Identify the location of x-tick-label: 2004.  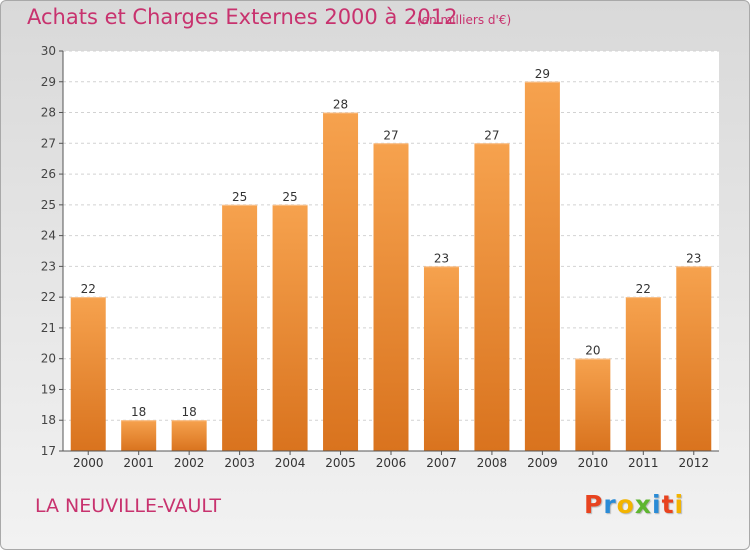
(290, 463).